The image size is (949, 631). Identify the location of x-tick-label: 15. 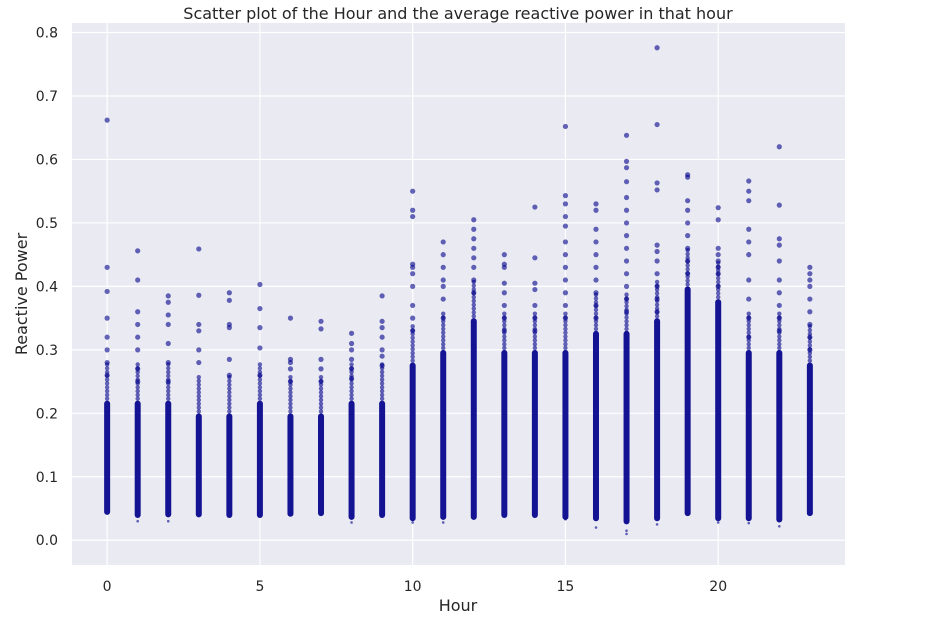
(566, 587).